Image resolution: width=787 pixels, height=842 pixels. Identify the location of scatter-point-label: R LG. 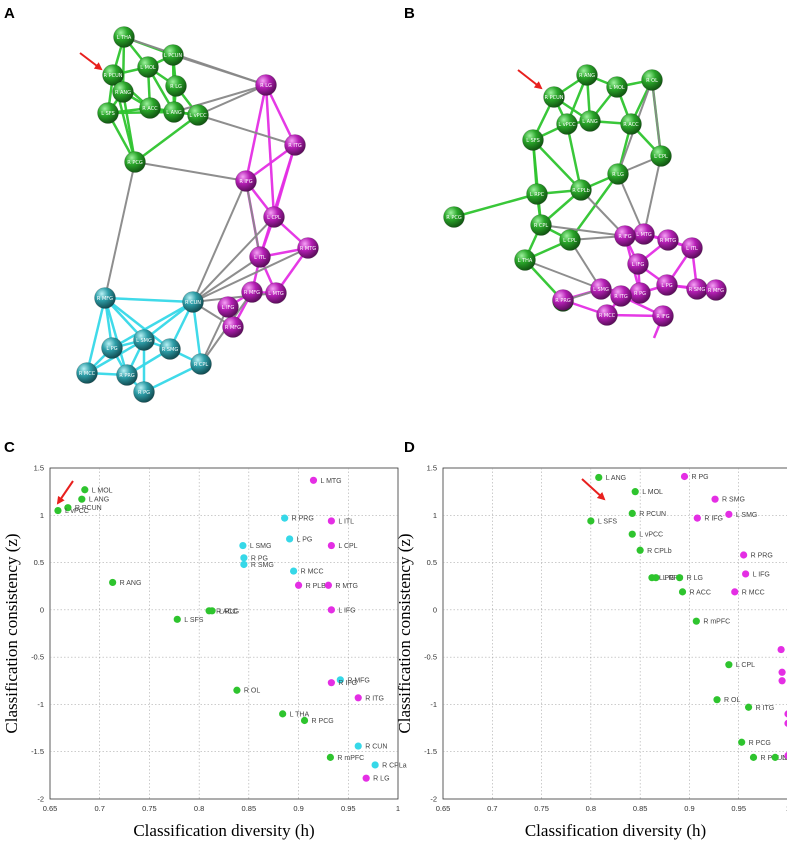
(381, 779).